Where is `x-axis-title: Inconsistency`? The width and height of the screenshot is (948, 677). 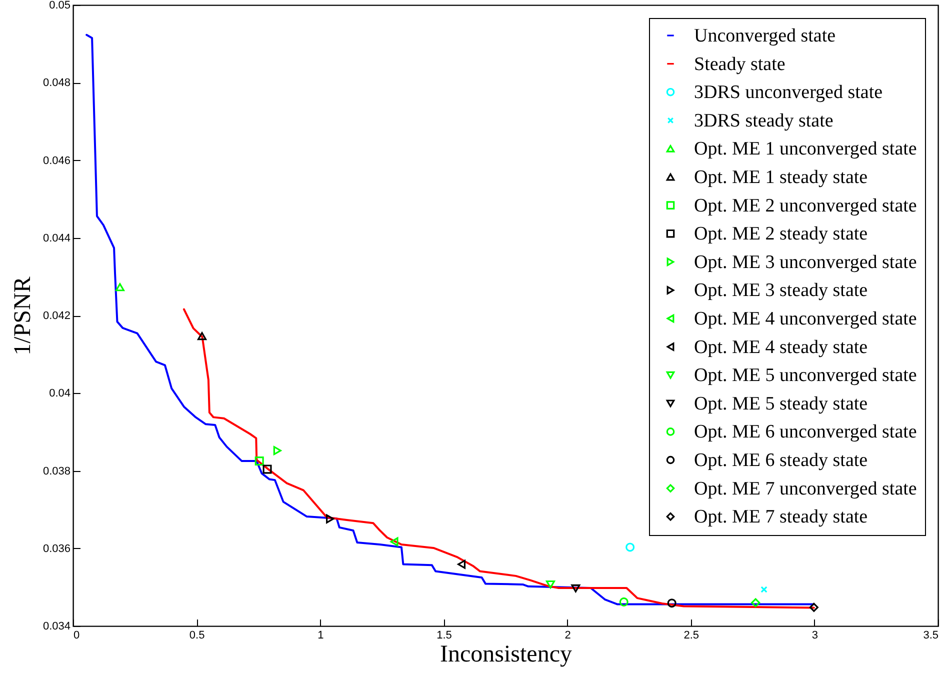
x-axis-title: Inconsistency is located at coordinates (506, 655).